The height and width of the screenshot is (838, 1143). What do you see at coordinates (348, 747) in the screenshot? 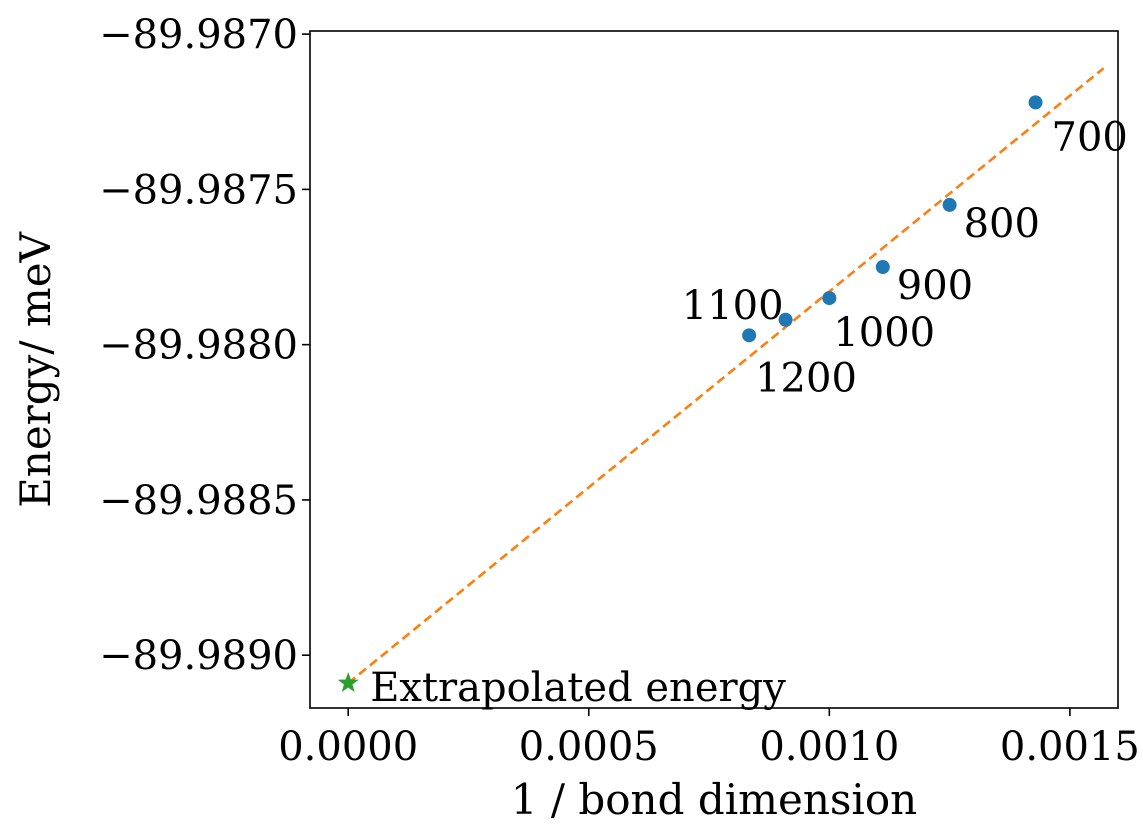
I see `x-tick-label: 0.0000` at bounding box center [348, 747].